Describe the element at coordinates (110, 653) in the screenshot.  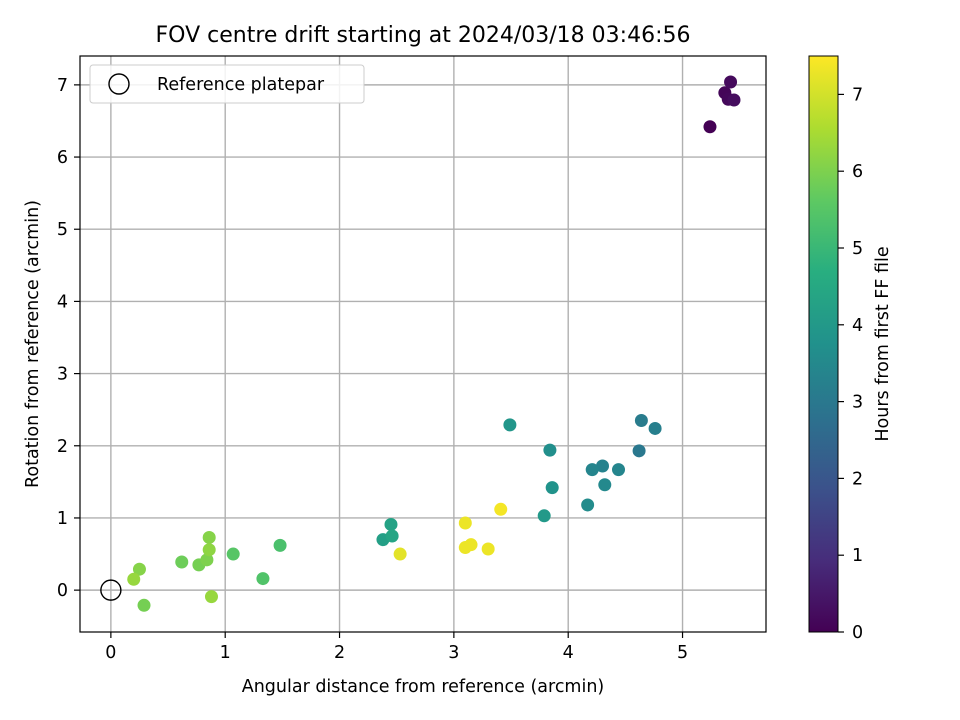
I see `x-tick-label: 0` at that location.